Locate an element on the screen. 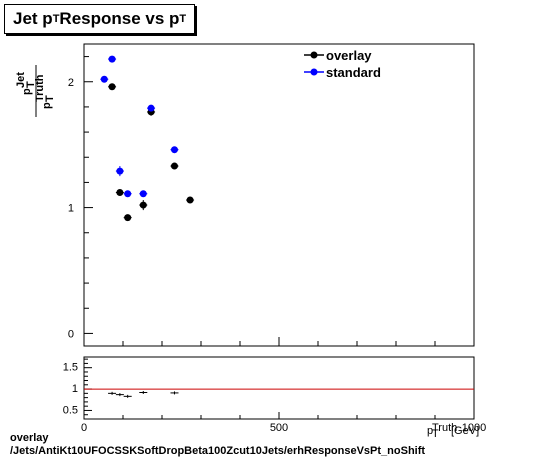 The width and height of the screenshot is (546, 462). ratio-data-points is located at coordinates (143, 394).